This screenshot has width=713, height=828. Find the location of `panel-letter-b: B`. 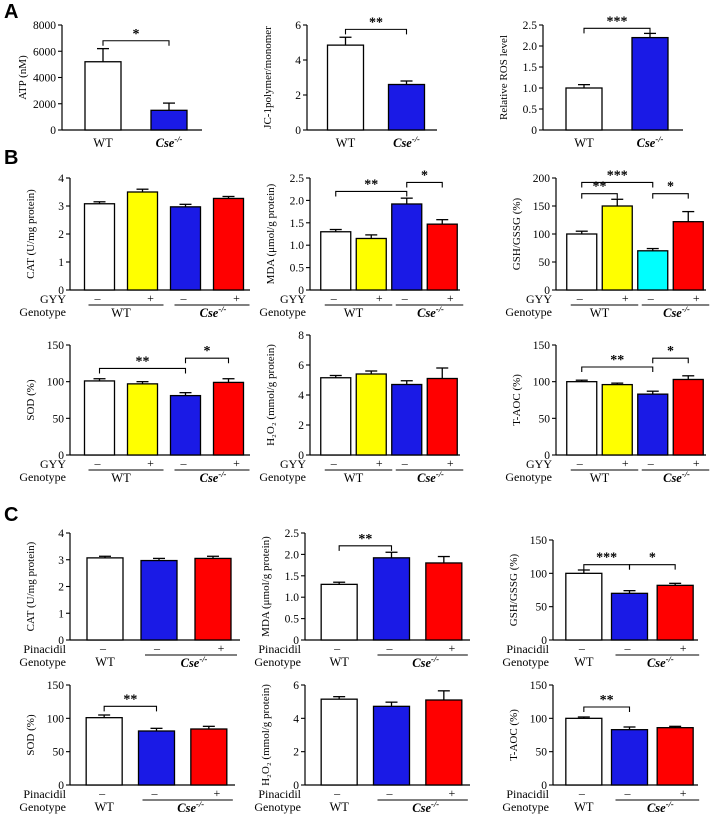

panel-letter-b: B is located at coordinates (11, 158).